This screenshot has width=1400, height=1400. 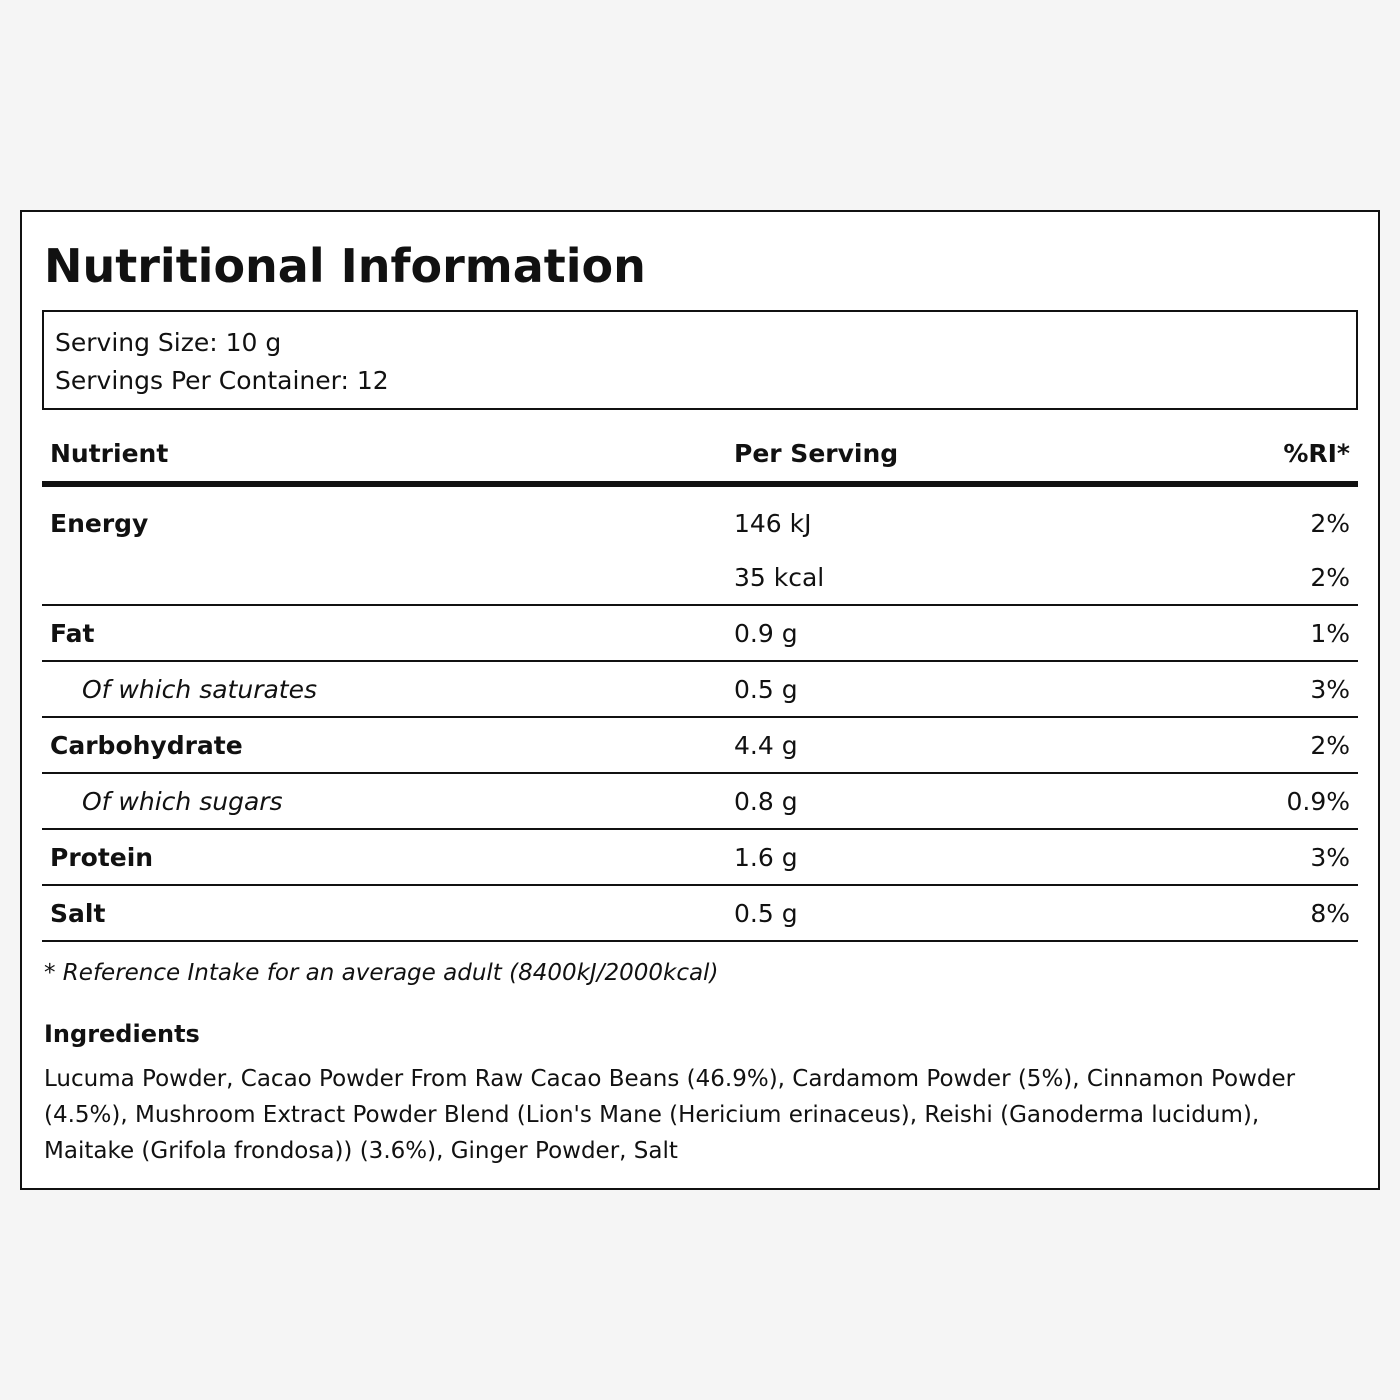 What do you see at coordinates (1330, 577) in the screenshot?
I see `nutrient-ri-energy-kcal: 2%` at bounding box center [1330, 577].